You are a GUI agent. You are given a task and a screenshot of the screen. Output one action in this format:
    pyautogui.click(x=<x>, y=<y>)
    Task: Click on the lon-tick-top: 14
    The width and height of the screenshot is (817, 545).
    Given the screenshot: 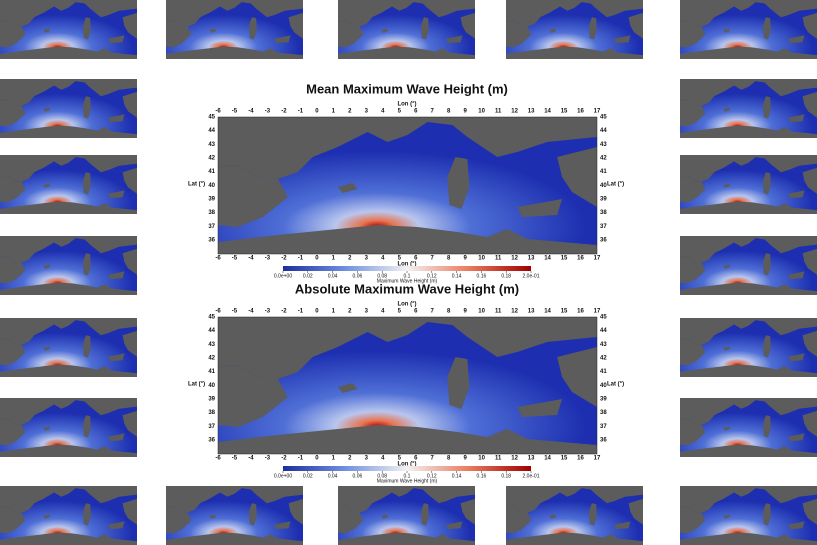 What is the action you would take?
    pyautogui.click(x=547, y=312)
    